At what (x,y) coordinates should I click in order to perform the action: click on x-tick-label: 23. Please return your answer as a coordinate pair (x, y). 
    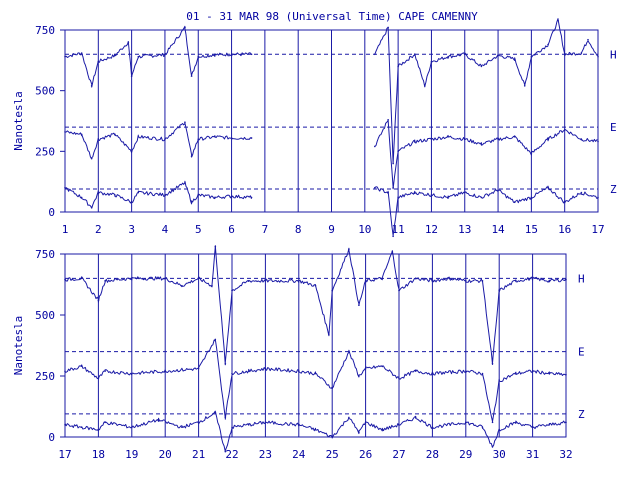
    Looking at the image, I should click on (265, 454).